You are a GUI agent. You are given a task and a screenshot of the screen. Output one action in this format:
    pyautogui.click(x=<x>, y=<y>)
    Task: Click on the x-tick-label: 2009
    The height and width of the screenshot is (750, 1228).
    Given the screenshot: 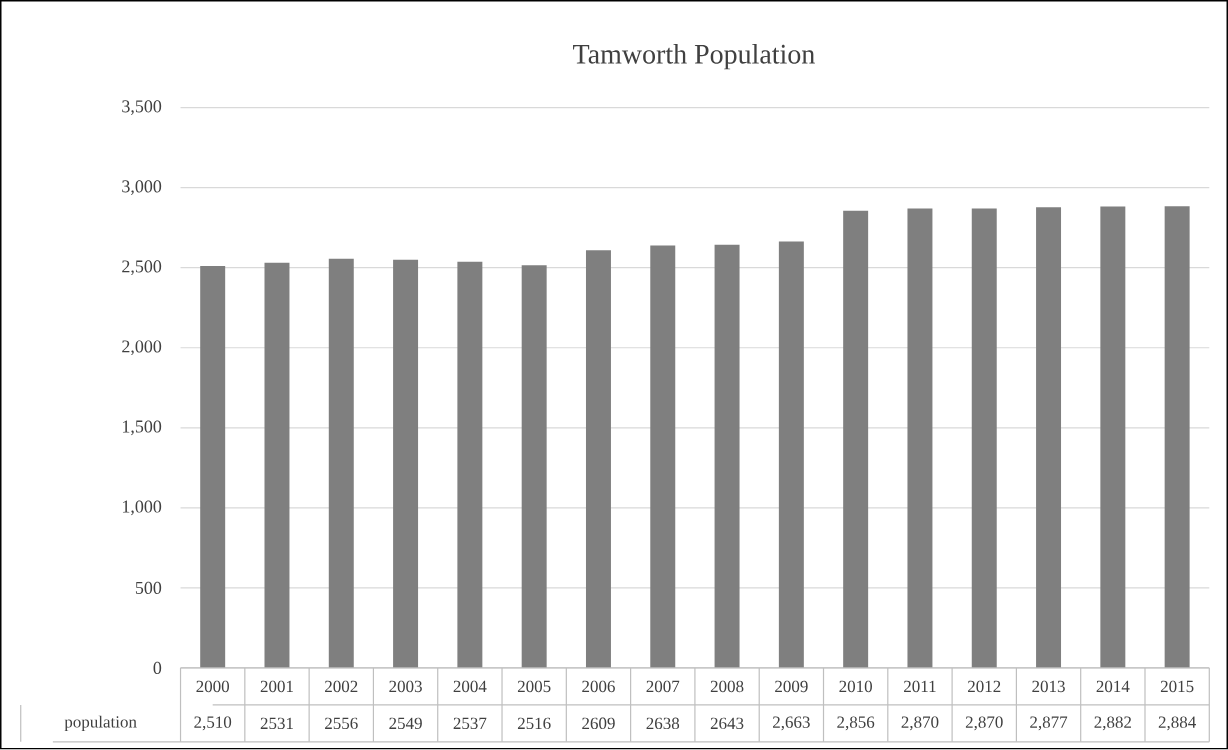 What is the action you would take?
    pyautogui.click(x=791, y=686)
    